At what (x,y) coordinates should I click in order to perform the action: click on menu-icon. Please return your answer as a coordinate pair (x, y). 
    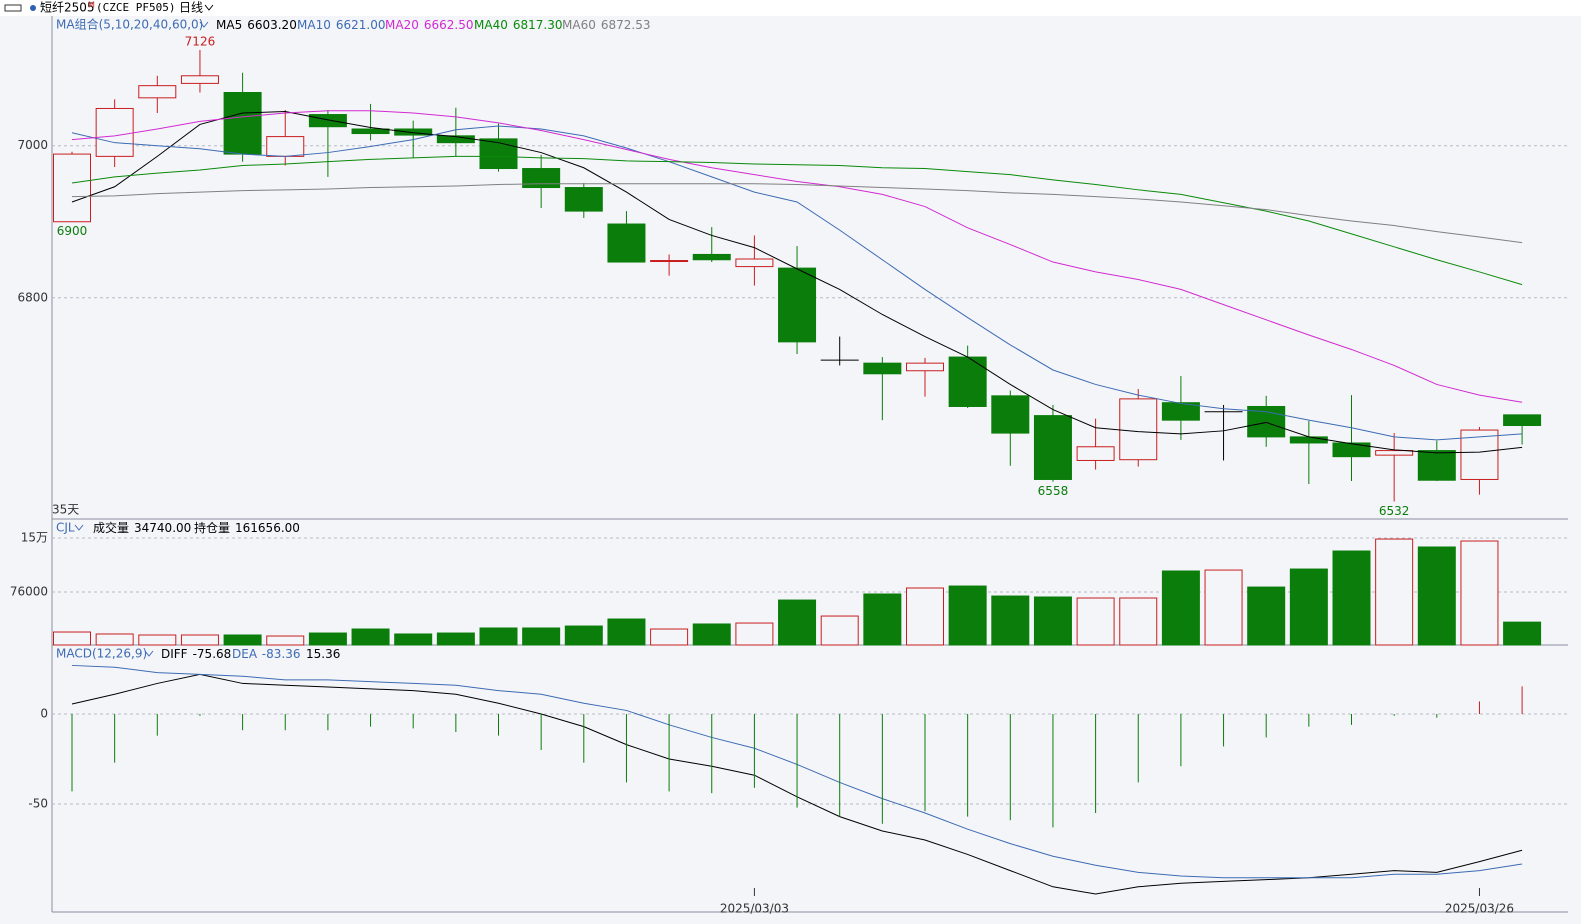
    Looking at the image, I should click on (13, 8).